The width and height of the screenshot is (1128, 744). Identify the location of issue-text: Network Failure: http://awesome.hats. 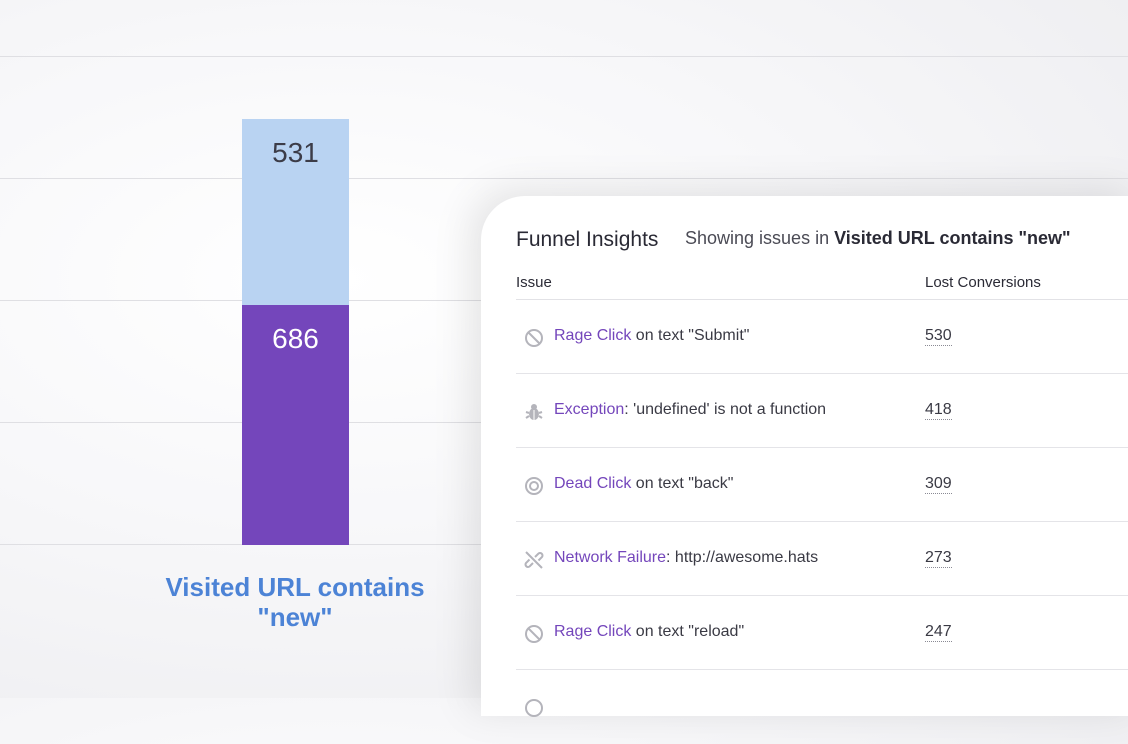
(686, 558).